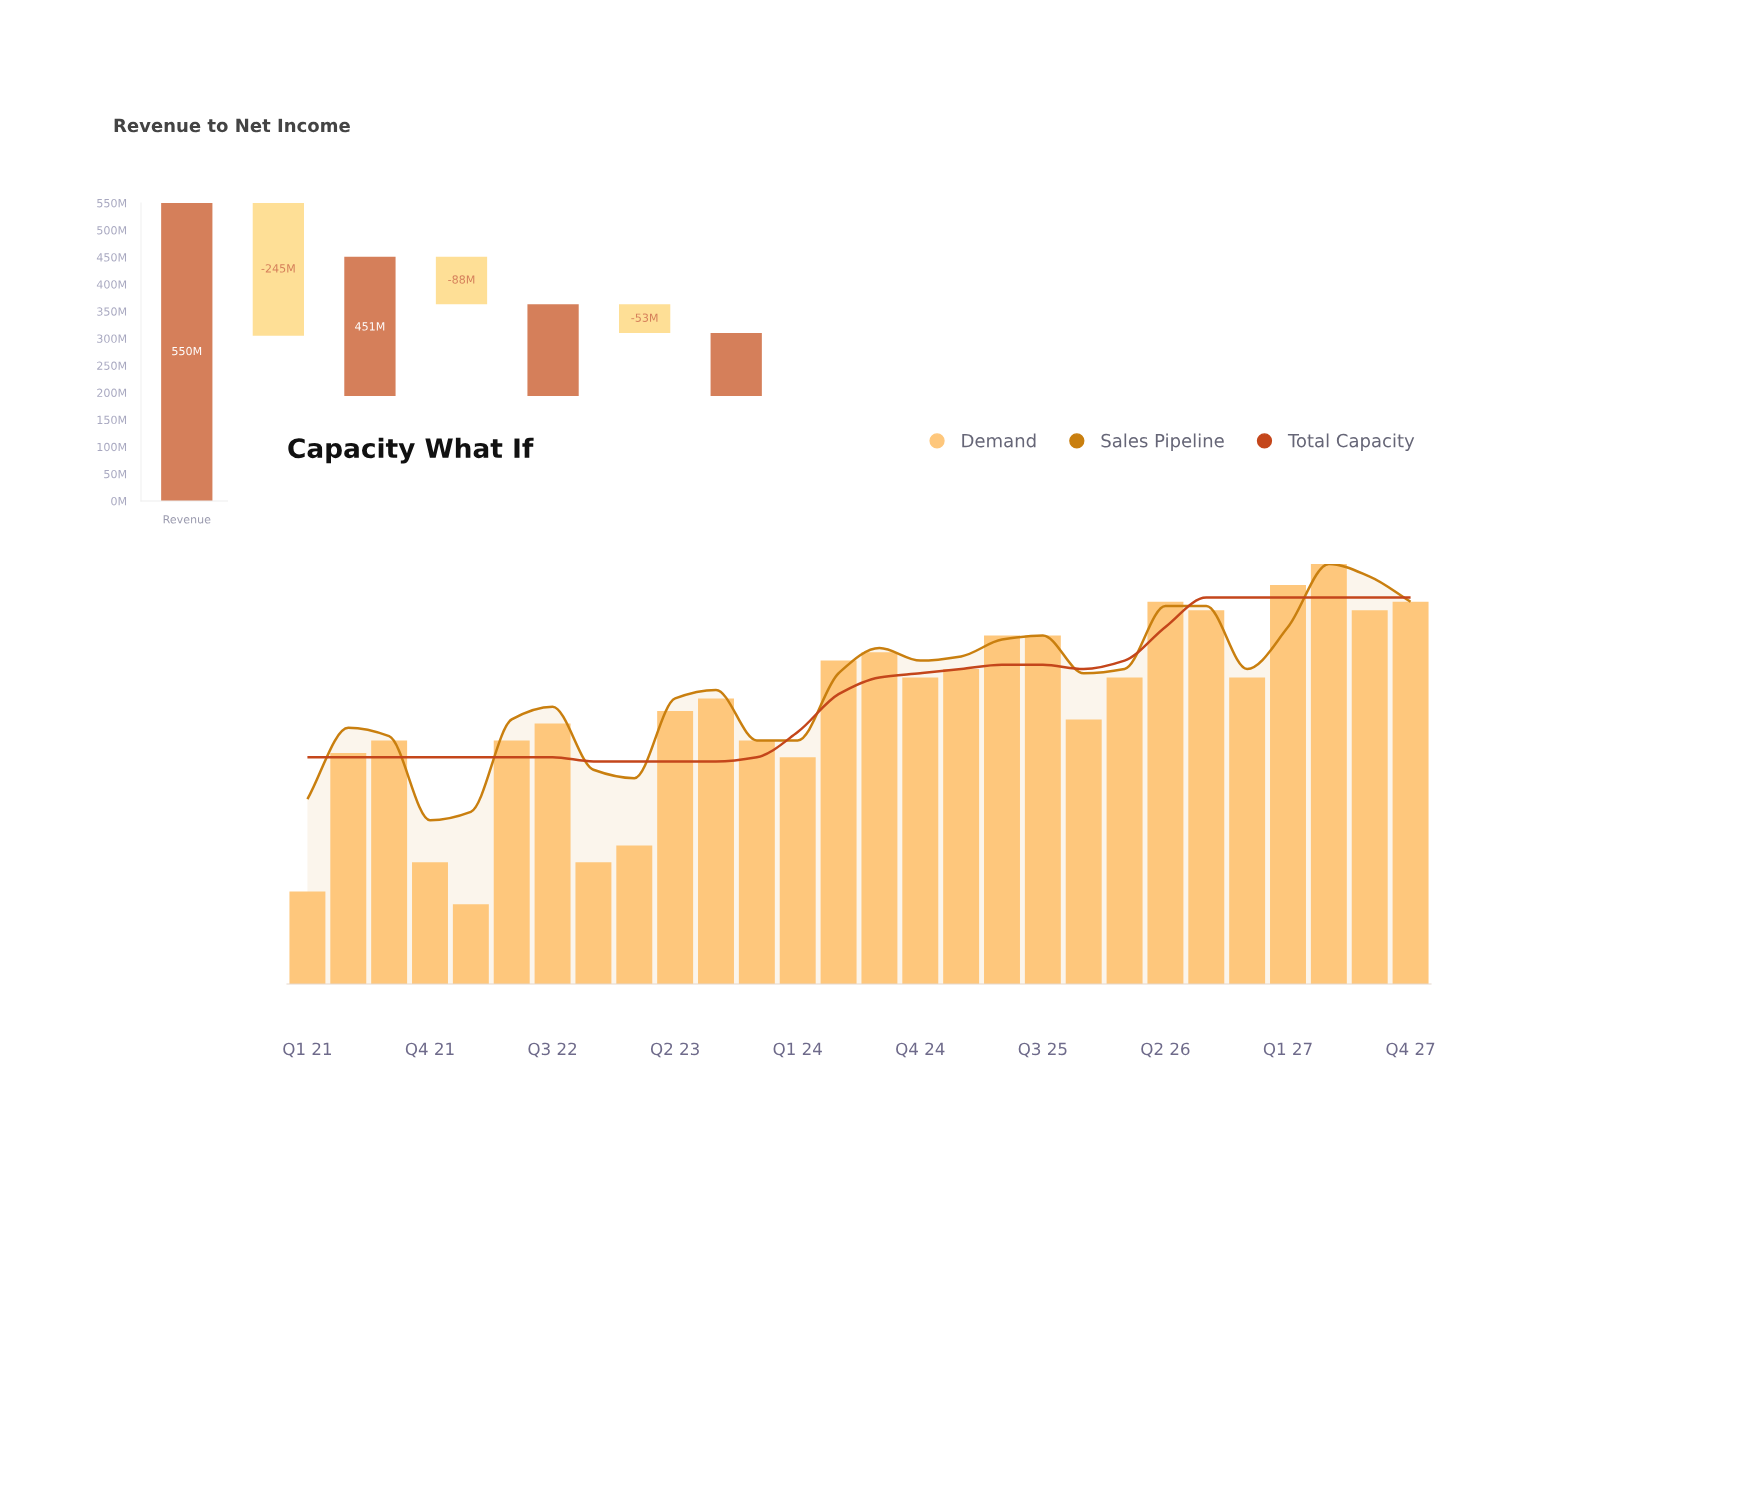  I want to click on x-tick-label: Q3 25, so click(1042, 1050).